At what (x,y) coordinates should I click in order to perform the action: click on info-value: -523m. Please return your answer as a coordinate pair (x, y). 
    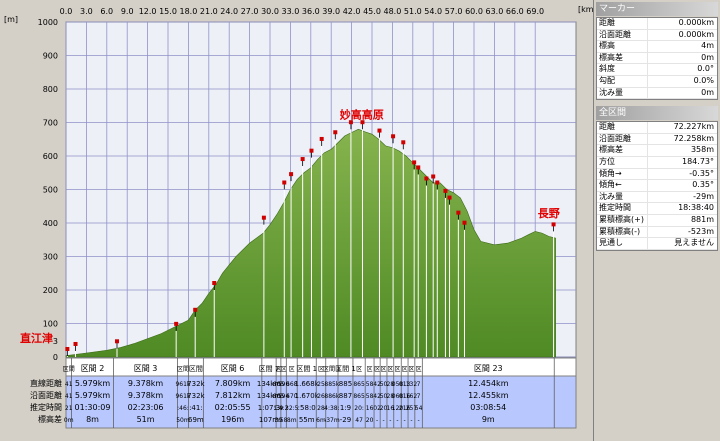
    Looking at the image, I should click on (701, 231).